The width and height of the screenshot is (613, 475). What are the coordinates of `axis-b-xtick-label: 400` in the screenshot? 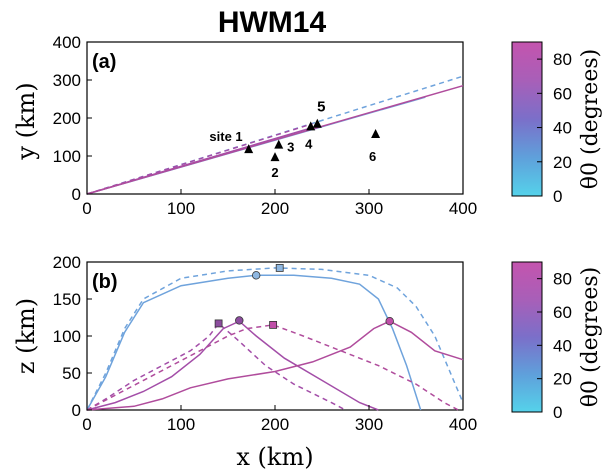 It's located at (463, 424).